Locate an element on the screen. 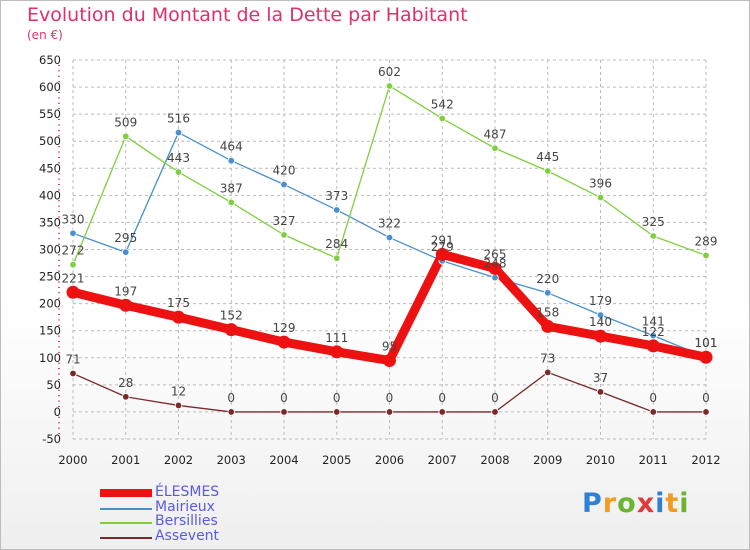 The width and height of the screenshot is (750, 550). y-tick-label: 0 is located at coordinates (57, 412).